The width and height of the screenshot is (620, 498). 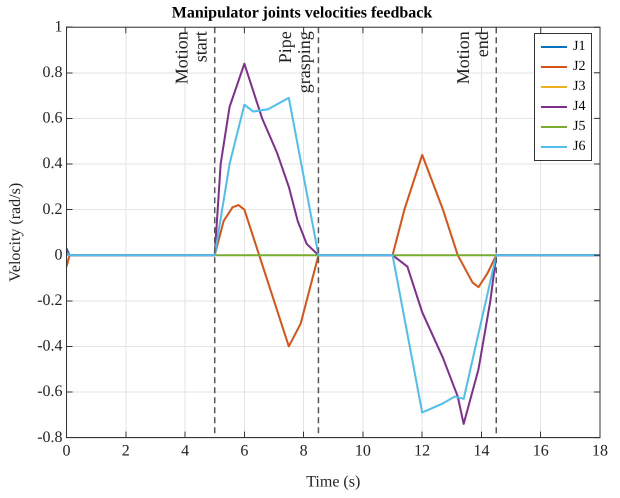 What do you see at coordinates (579, 47) in the screenshot?
I see `legend-label: J1` at bounding box center [579, 47].